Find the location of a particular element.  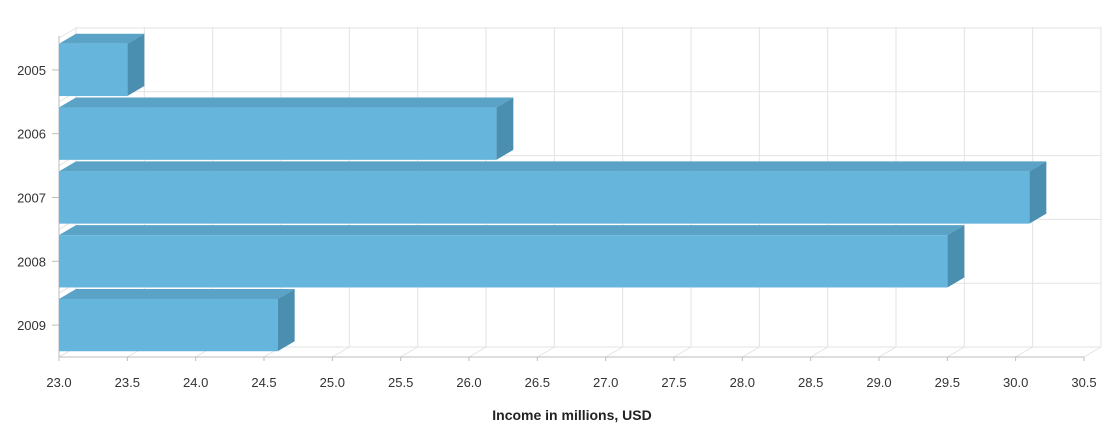

x-tick-label: 26.5 is located at coordinates (537, 382).